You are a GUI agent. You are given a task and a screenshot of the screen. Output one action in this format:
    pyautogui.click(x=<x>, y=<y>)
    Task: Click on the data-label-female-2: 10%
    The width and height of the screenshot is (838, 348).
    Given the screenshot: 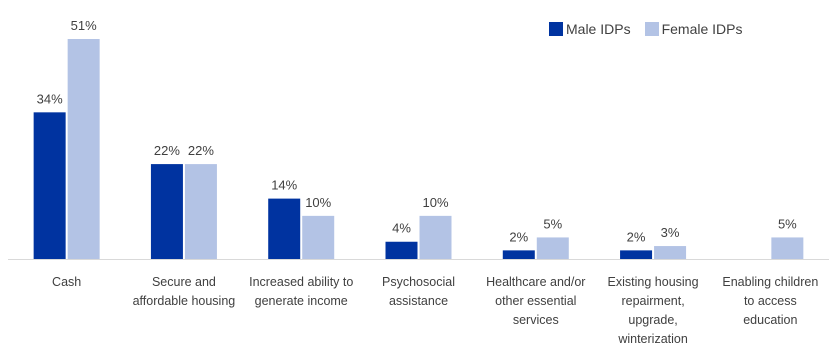 What is the action you would take?
    pyautogui.click(x=318, y=202)
    